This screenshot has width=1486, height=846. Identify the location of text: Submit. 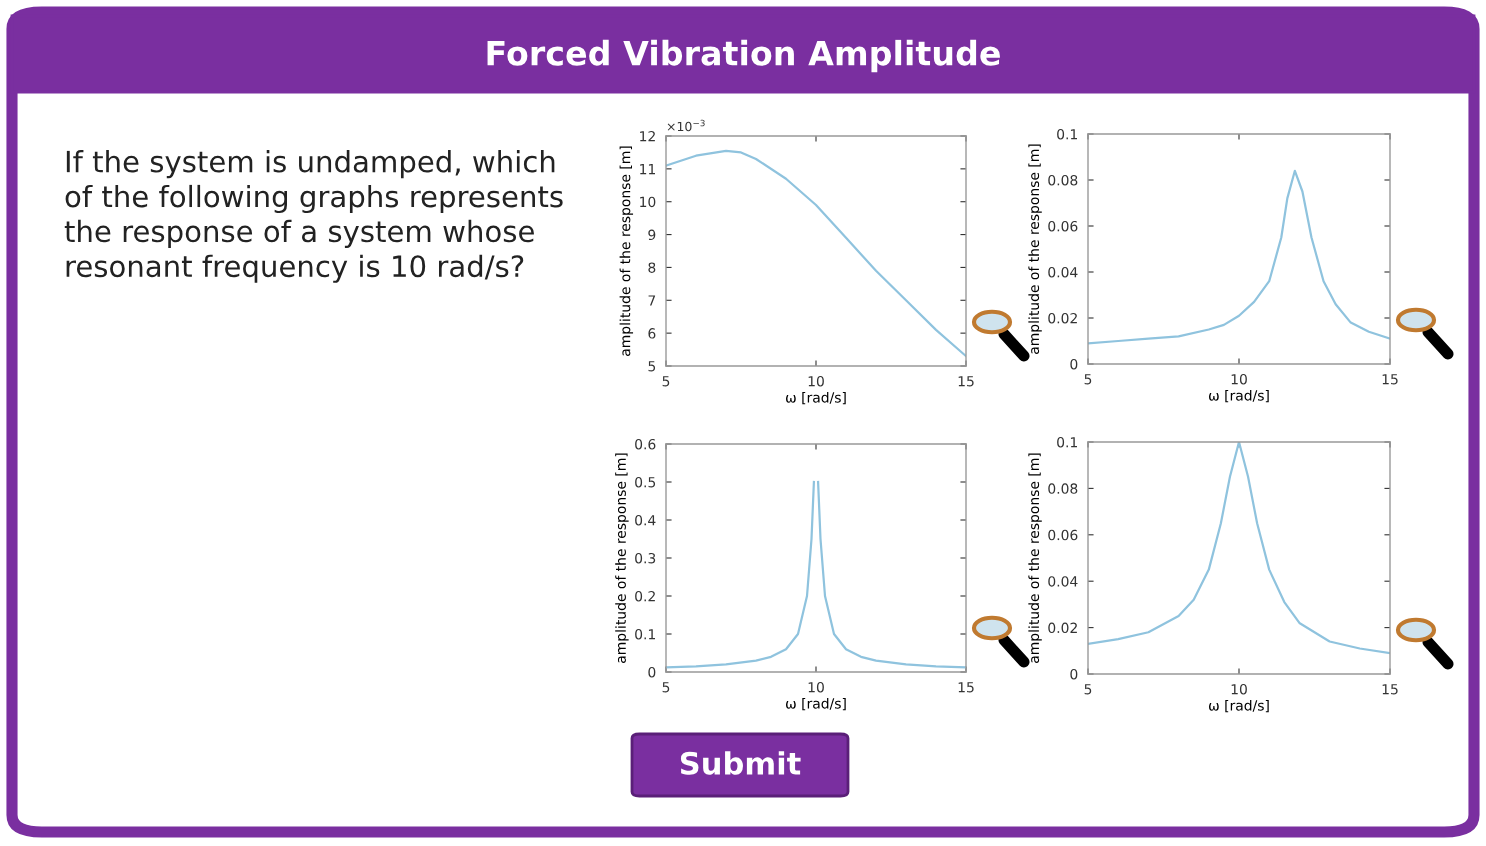
(740, 763).